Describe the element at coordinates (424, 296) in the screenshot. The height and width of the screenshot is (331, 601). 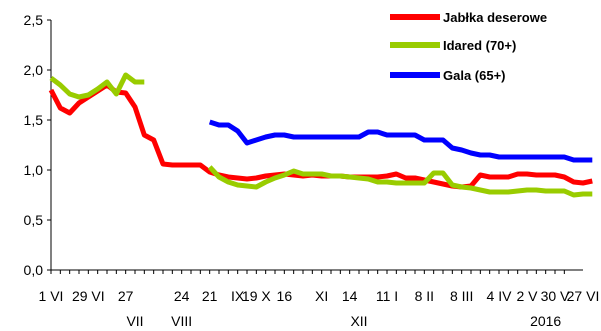
I see `x-tick-label: 8 II` at that location.